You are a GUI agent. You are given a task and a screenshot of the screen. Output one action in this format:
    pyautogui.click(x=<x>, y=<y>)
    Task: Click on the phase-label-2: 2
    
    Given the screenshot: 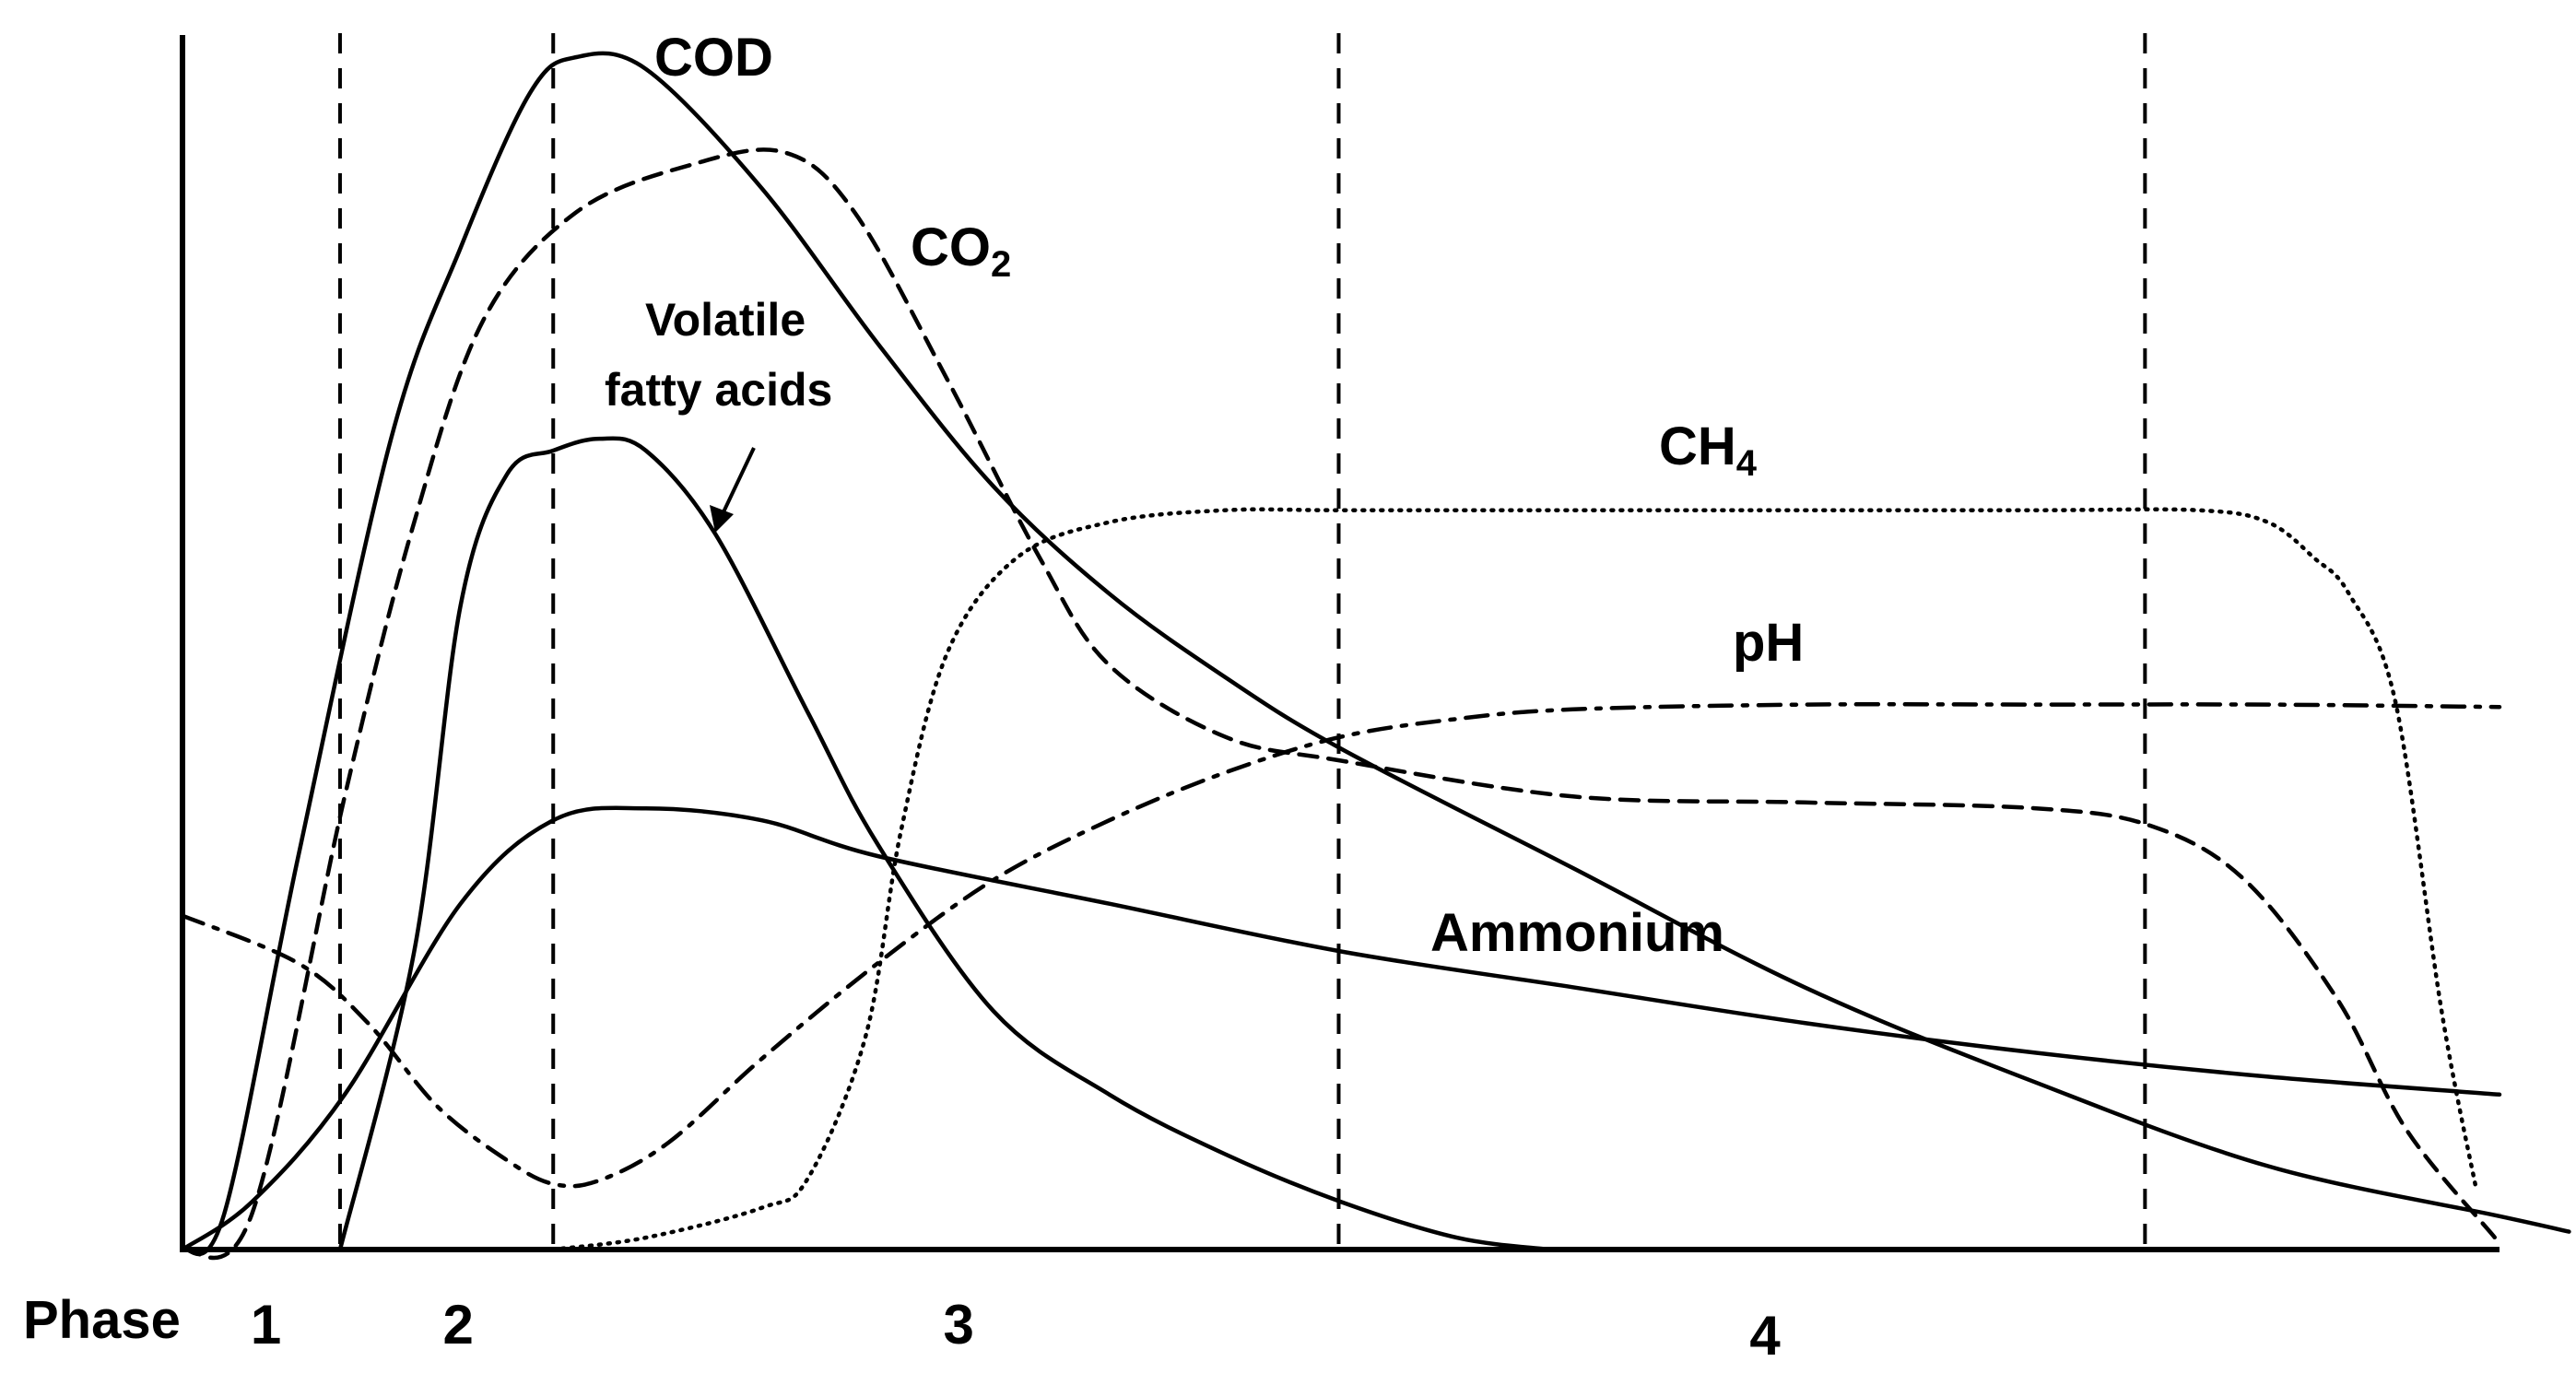 What is the action you would take?
    pyautogui.click(x=457, y=1325)
    